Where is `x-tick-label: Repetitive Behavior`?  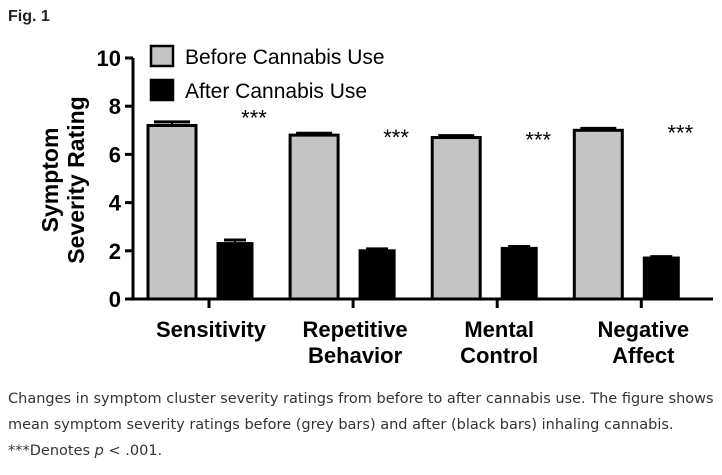 x-tick-label: Repetitive Behavior is located at coordinates (355, 342).